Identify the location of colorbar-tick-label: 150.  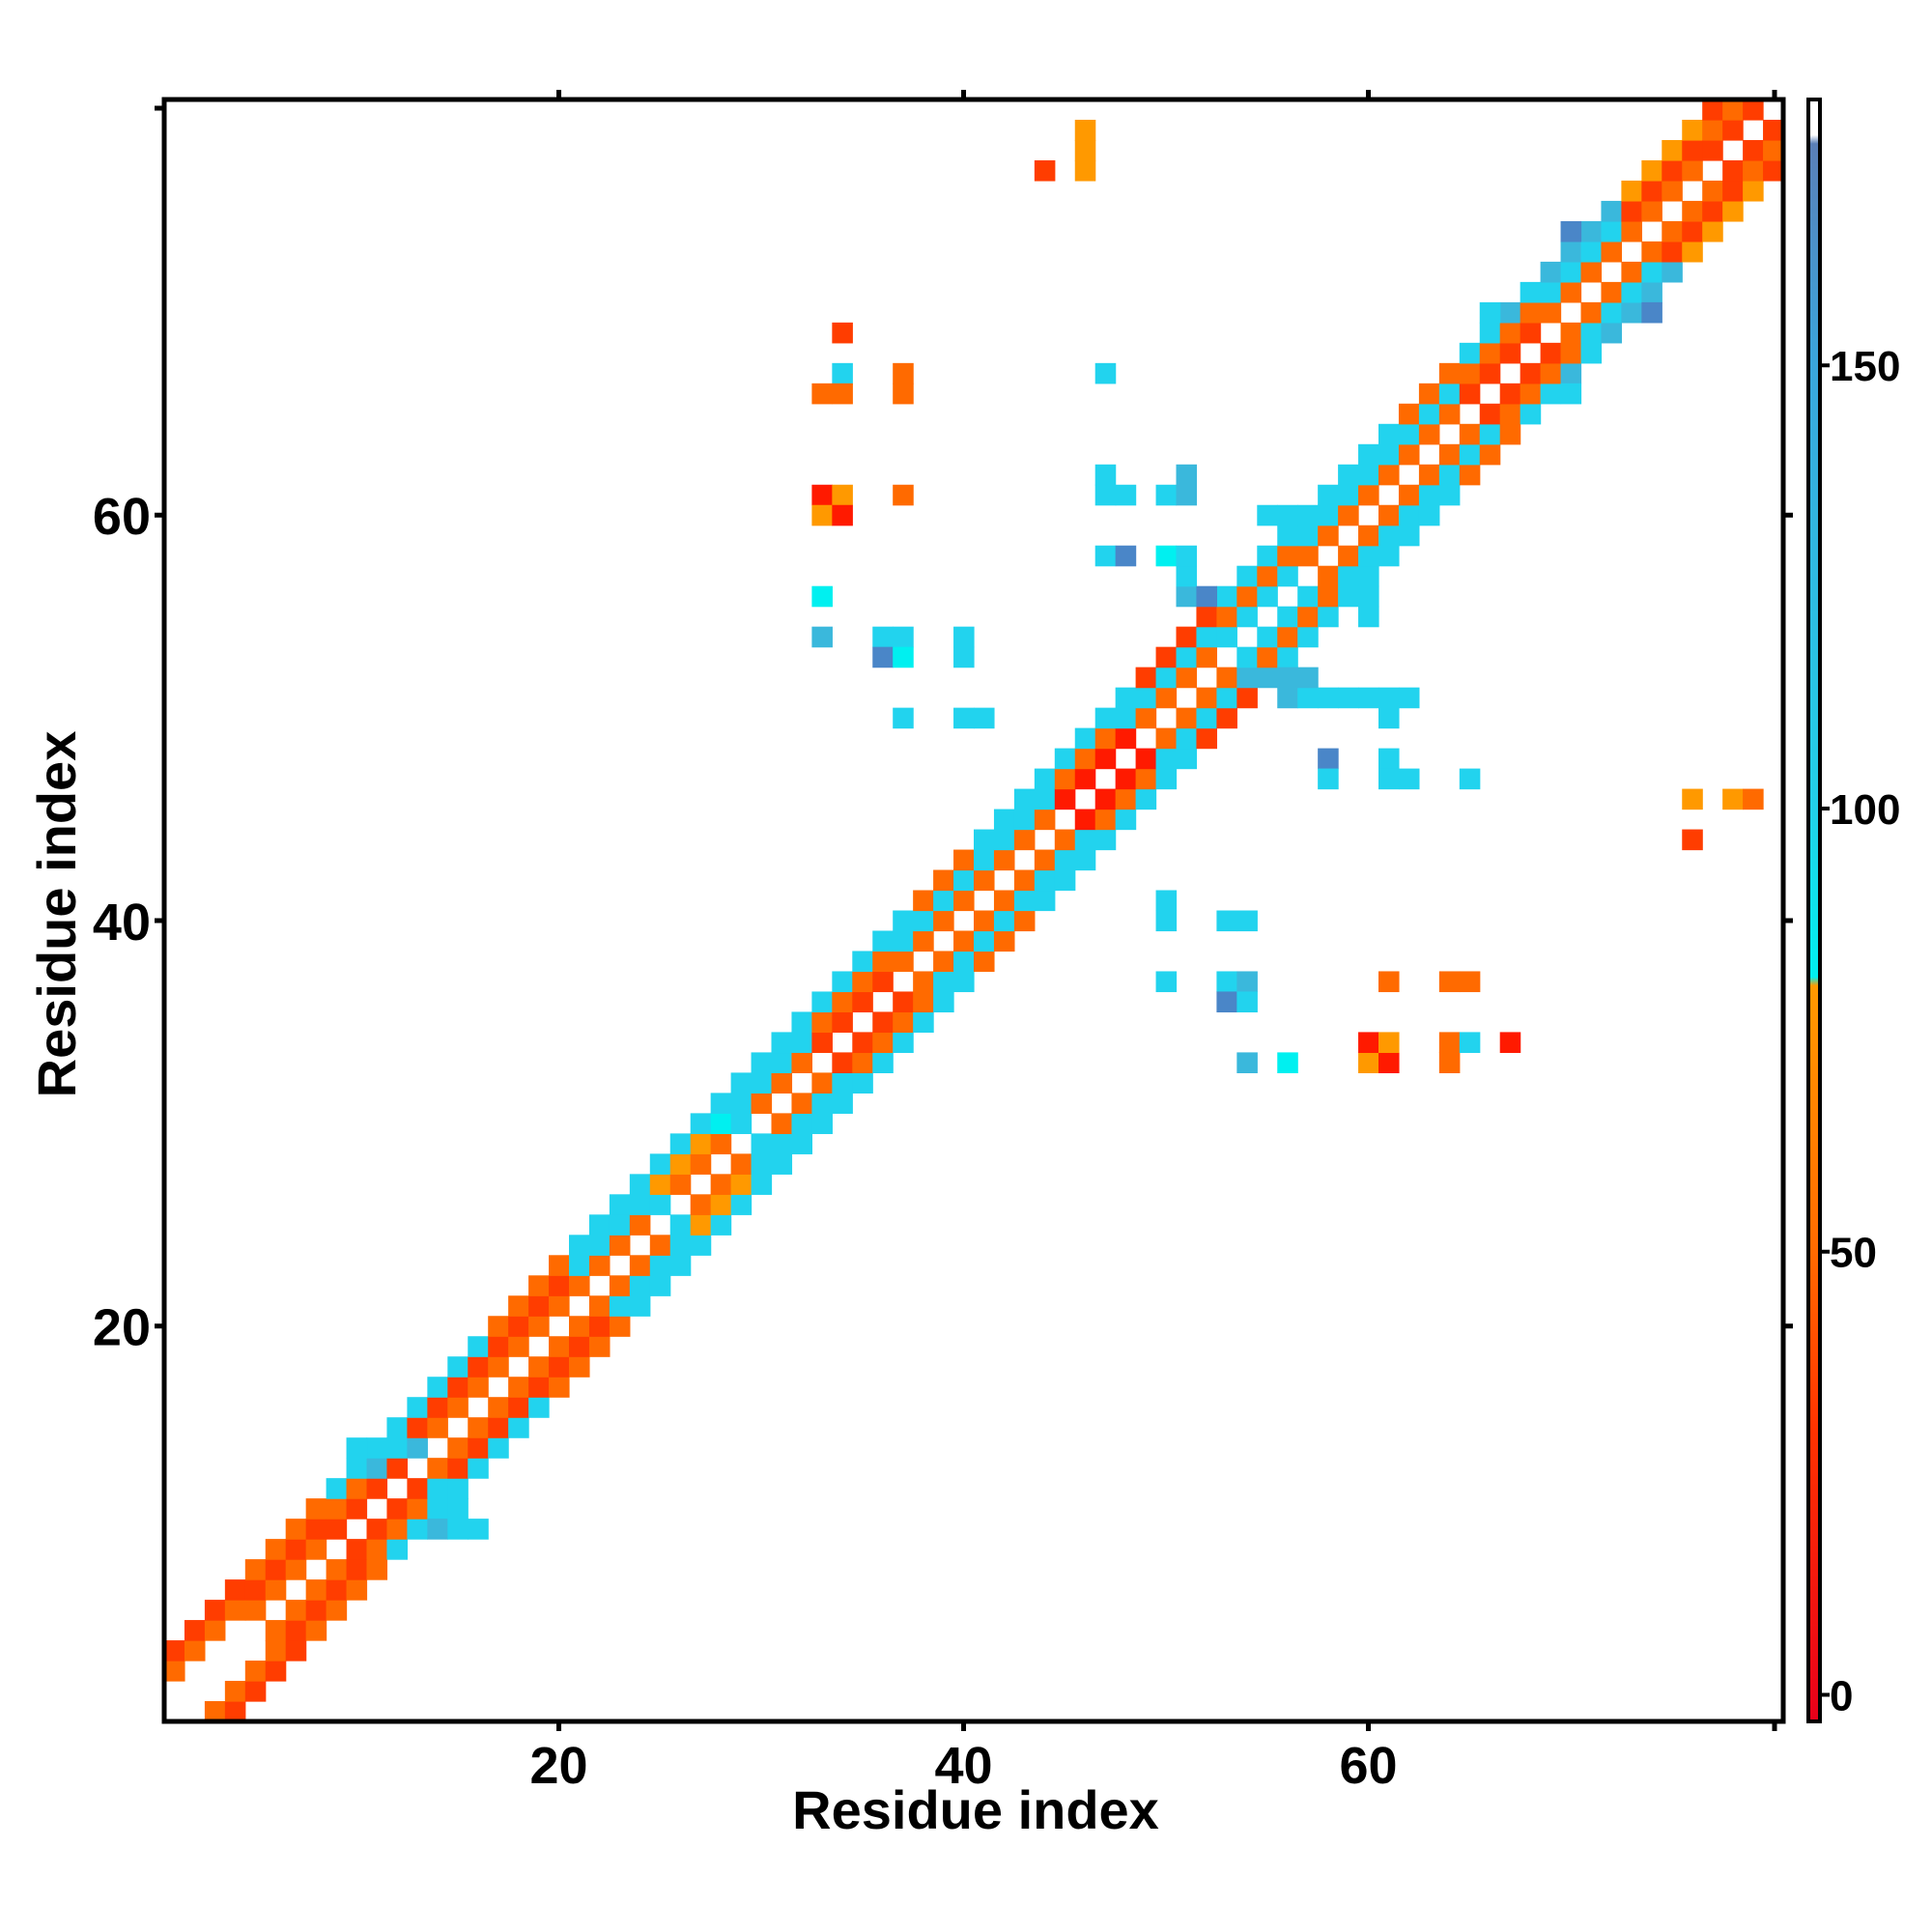
(1865, 366).